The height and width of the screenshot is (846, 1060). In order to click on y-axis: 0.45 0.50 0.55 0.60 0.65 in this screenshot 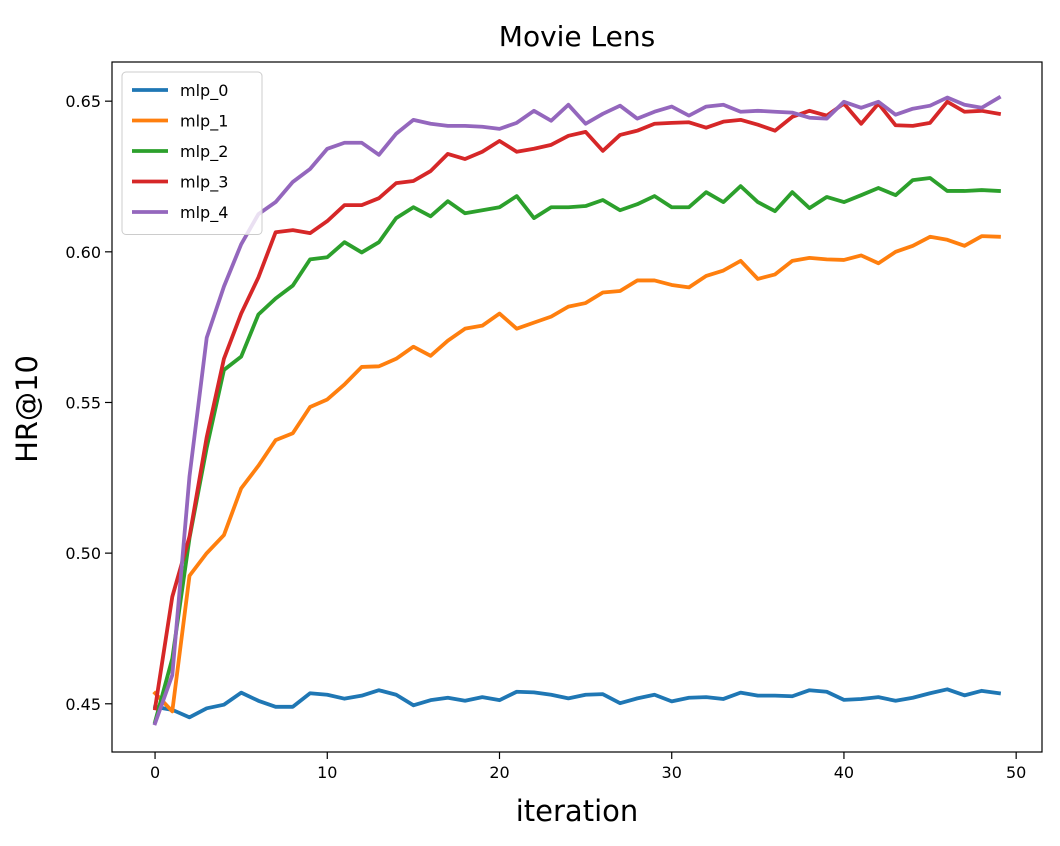, I will do `click(88, 403)`.